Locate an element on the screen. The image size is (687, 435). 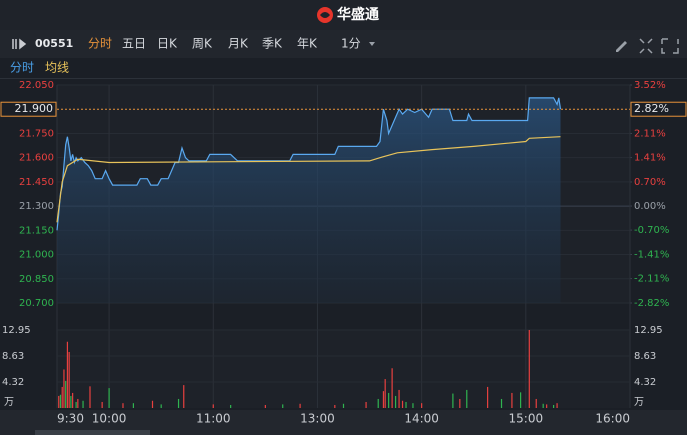
volume-tick-label: 4.32 is located at coordinates (645, 382).